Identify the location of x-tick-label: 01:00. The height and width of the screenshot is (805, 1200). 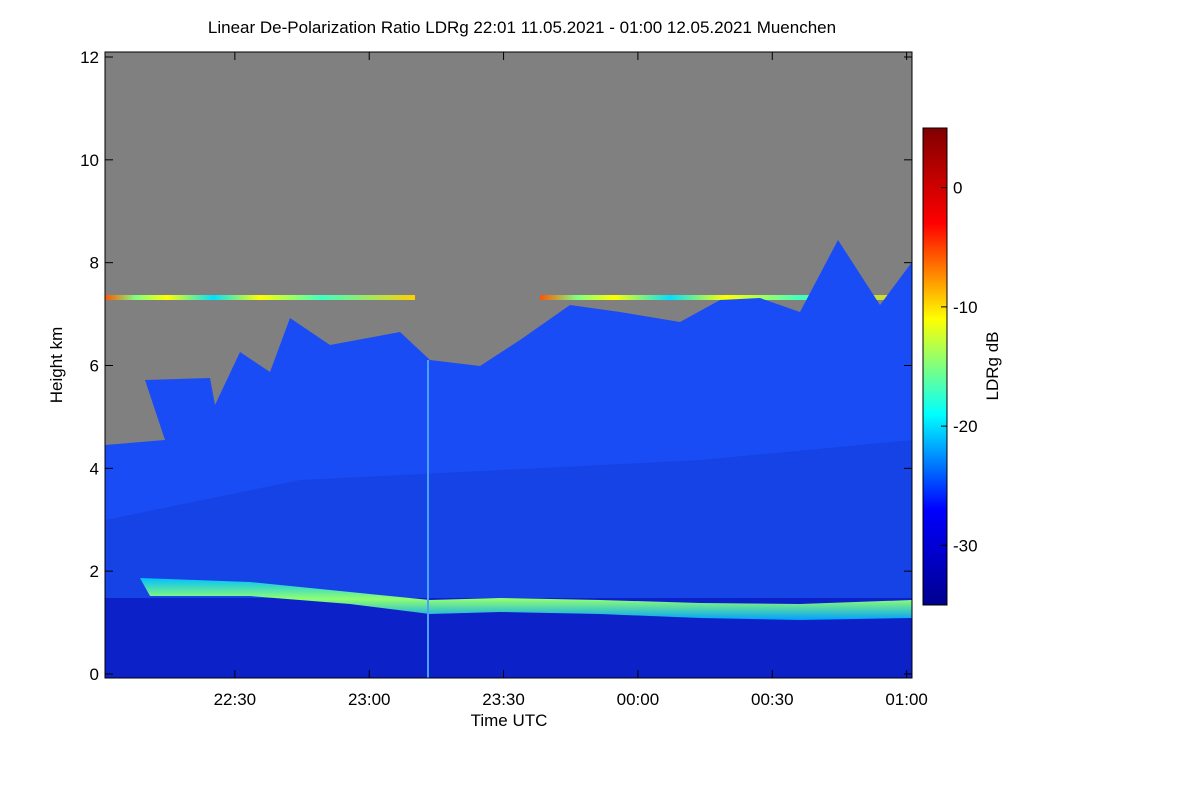
(906, 699).